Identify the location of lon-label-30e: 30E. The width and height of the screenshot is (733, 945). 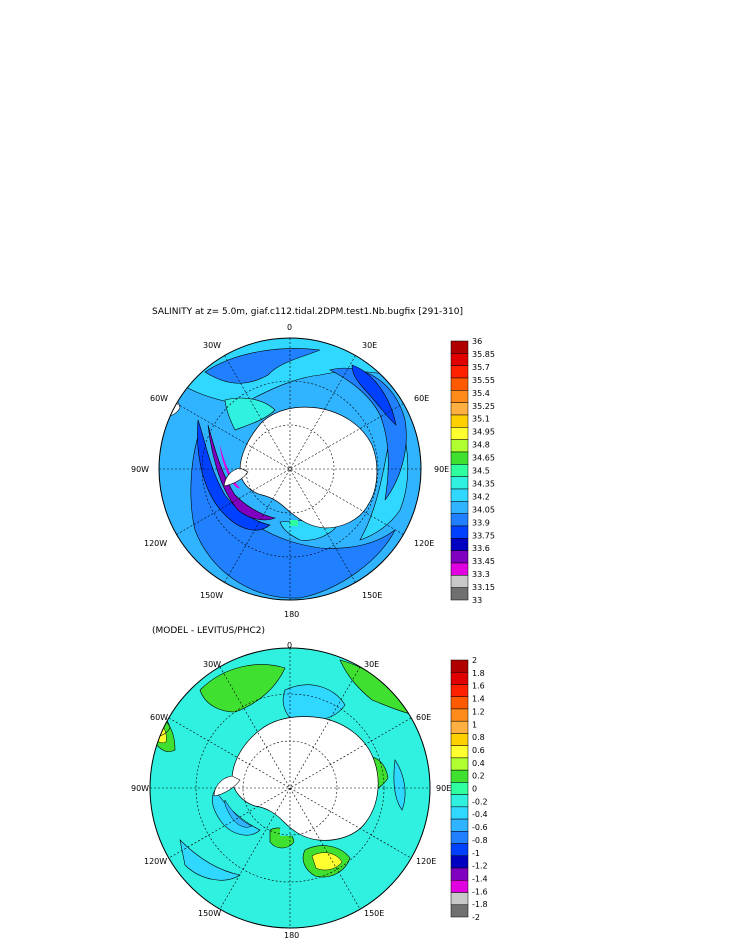
(371, 664).